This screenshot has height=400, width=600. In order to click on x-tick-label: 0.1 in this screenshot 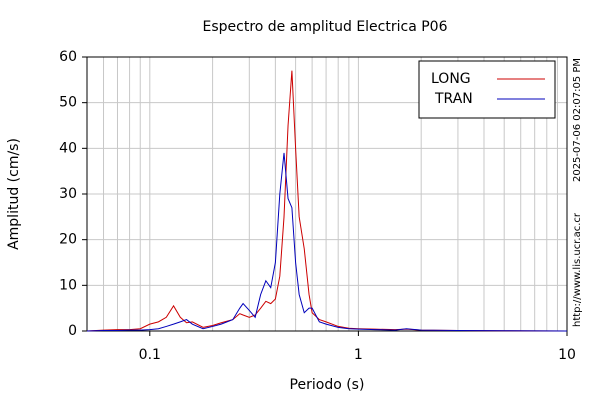, I will do `click(150, 355)`.